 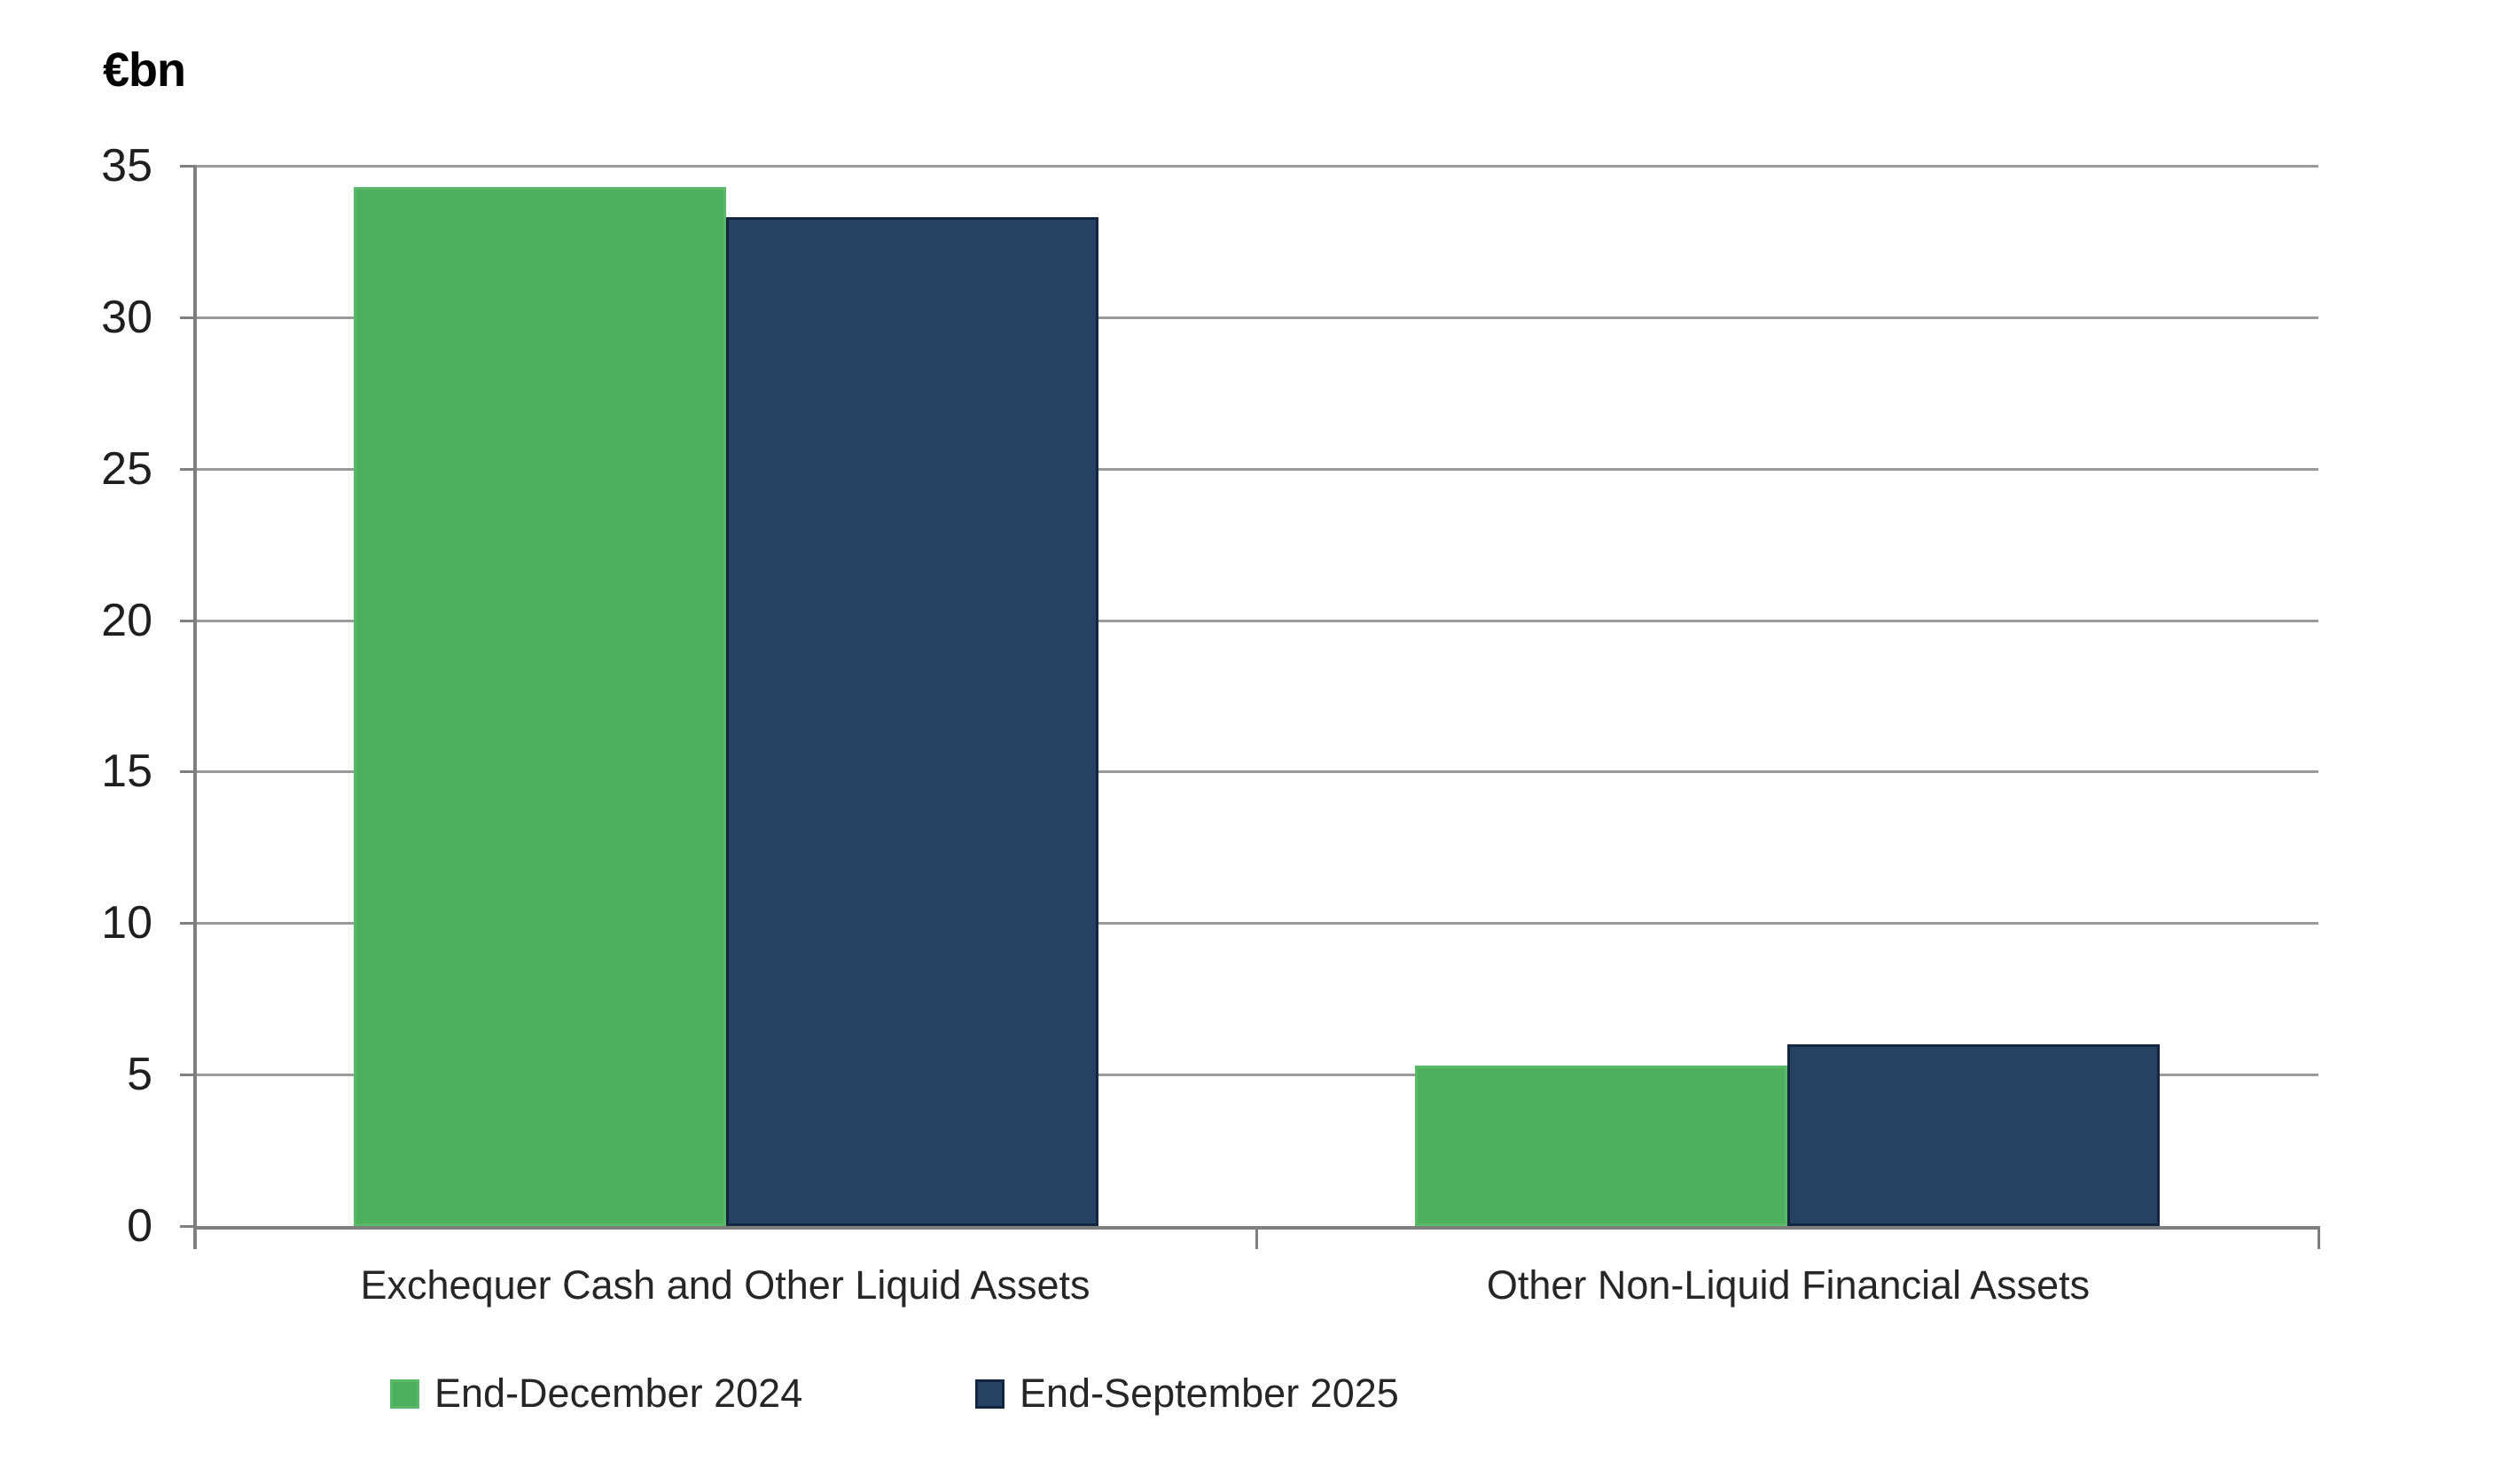 What do you see at coordinates (127, 923) in the screenshot?
I see `y-tick-label: 10` at bounding box center [127, 923].